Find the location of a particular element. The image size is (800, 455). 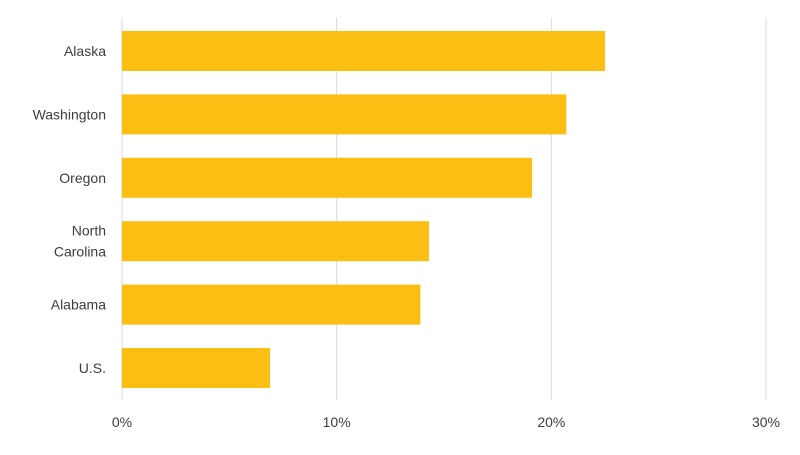

category-label-line: Oregon is located at coordinates (82, 178).